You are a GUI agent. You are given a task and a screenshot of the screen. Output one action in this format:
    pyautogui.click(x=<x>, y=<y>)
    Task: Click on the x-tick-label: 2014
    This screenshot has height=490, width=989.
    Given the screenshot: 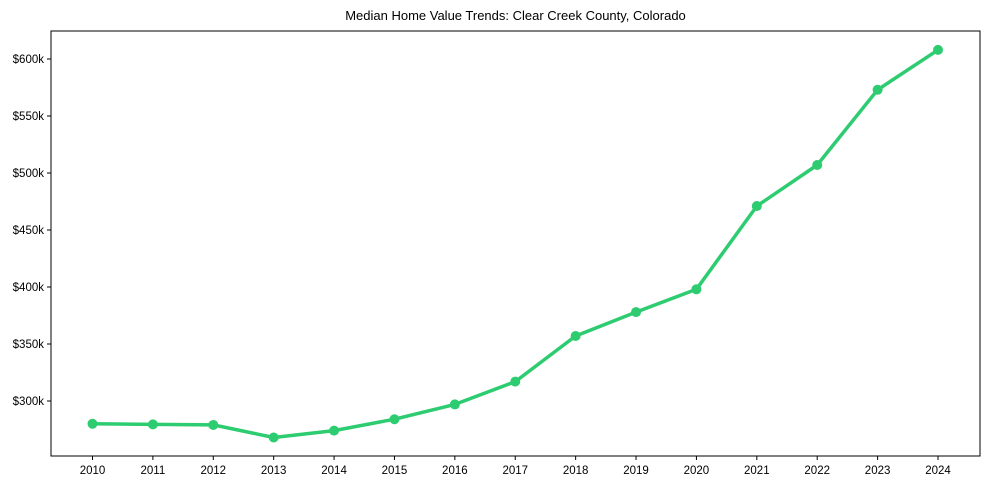 What is the action you would take?
    pyautogui.click(x=334, y=471)
    